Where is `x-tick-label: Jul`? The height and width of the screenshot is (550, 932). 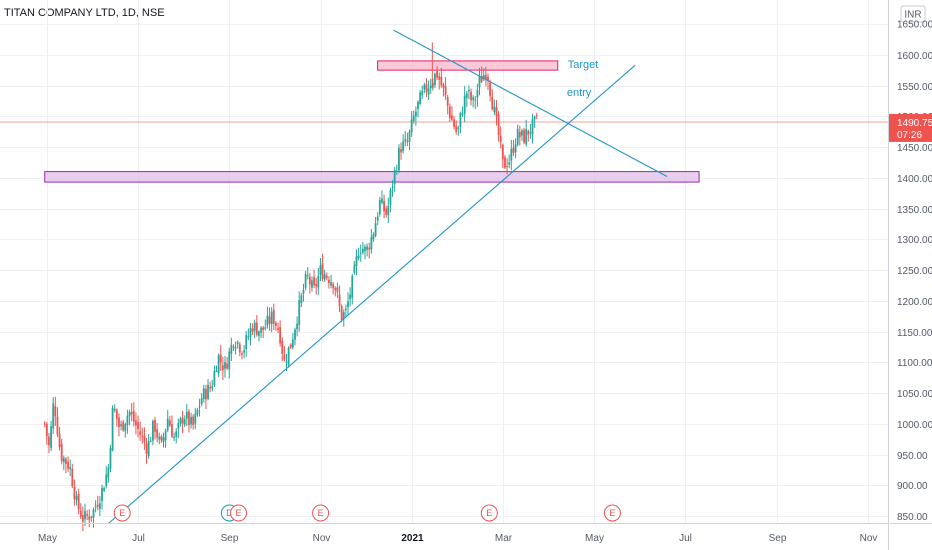
x-tick-label: Jul is located at coordinates (138, 538).